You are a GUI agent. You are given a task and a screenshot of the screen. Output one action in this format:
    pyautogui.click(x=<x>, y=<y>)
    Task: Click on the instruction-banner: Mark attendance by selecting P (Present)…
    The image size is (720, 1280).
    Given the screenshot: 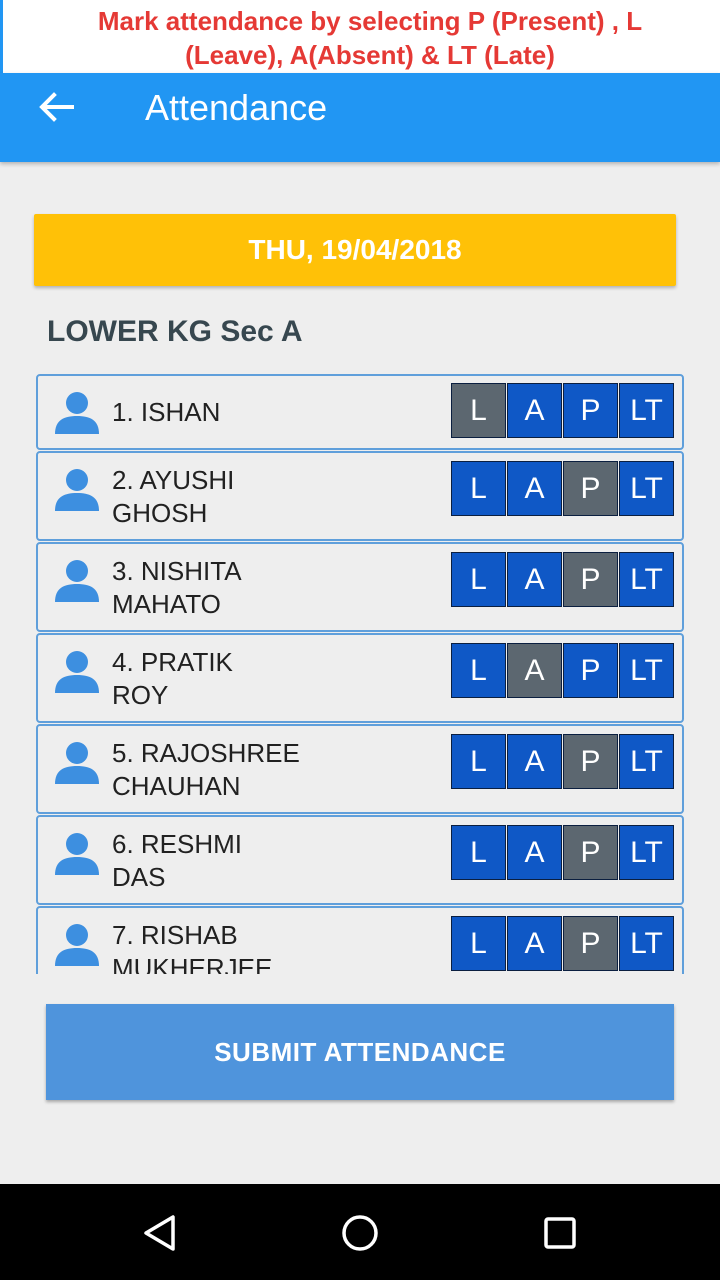 What is the action you would take?
    pyautogui.click(x=360, y=36)
    